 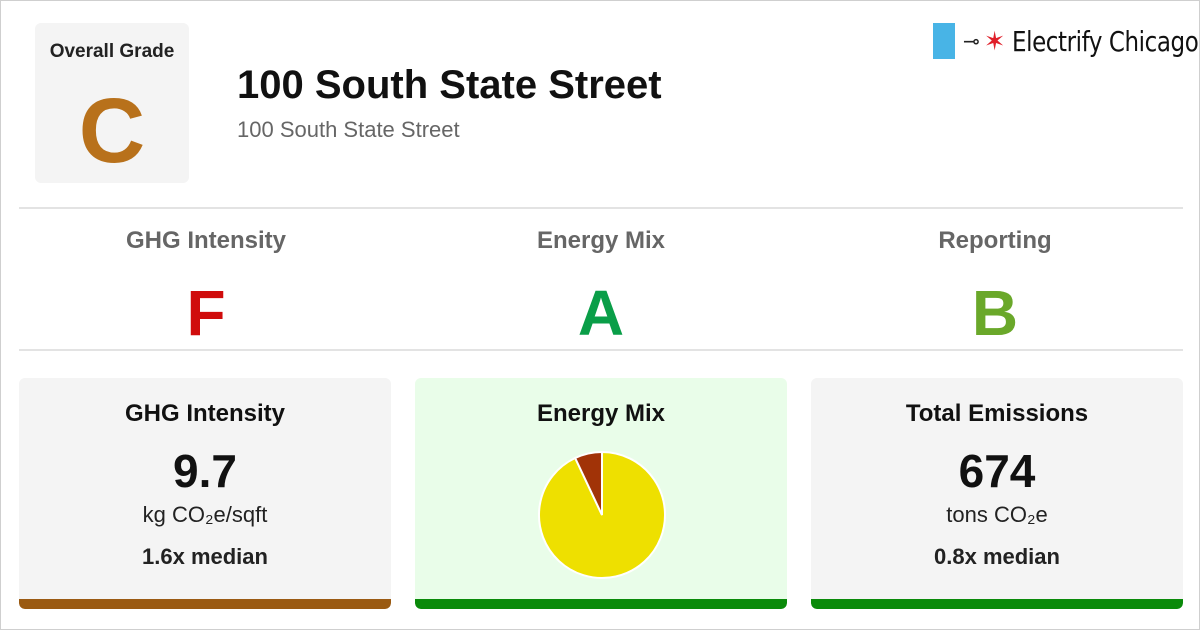 What do you see at coordinates (205, 556) in the screenshot?
I see `ghg-intensity-median: 1.6x median` at bounding box center [205, 556].